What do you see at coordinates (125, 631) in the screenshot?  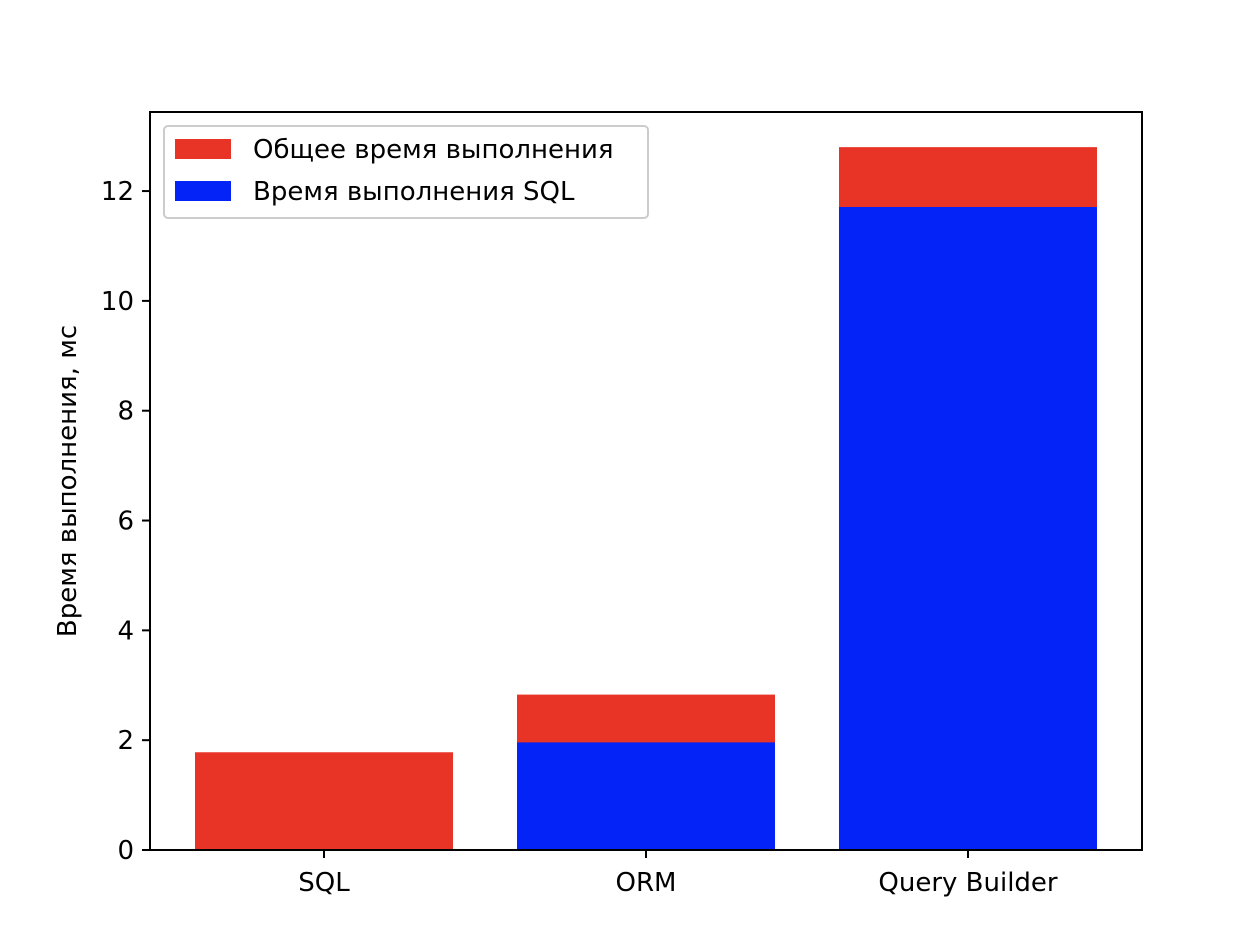 I see `y-tick-label: 4` at bounding box center [125, 631].